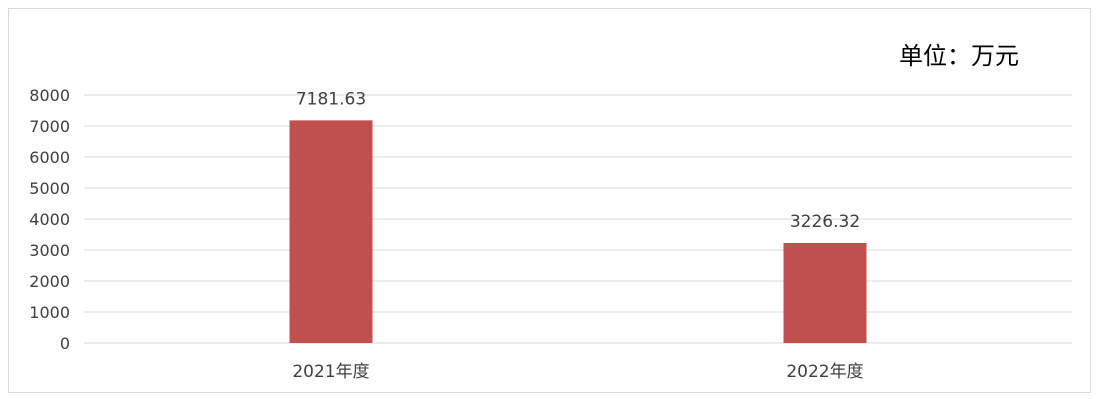  I want to click on y-tick-label: 0, so click(65, 343).